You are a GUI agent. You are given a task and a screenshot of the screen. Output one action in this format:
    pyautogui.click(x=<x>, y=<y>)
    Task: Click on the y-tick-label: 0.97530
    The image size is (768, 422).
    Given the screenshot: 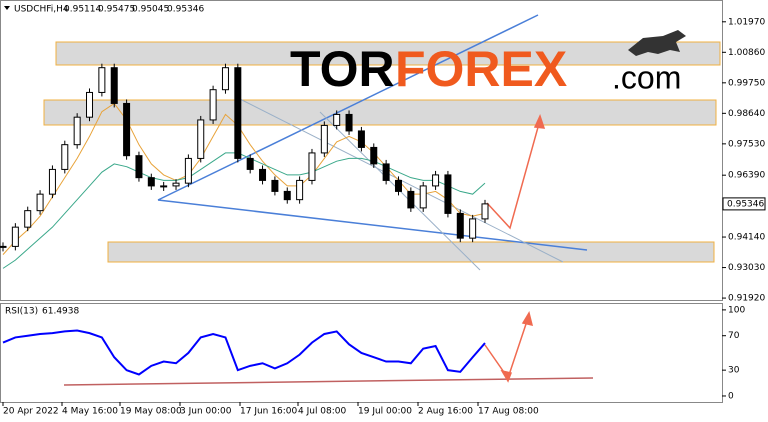 What is the action you would take?
    pyautogui.click(x=746, y=144)
    